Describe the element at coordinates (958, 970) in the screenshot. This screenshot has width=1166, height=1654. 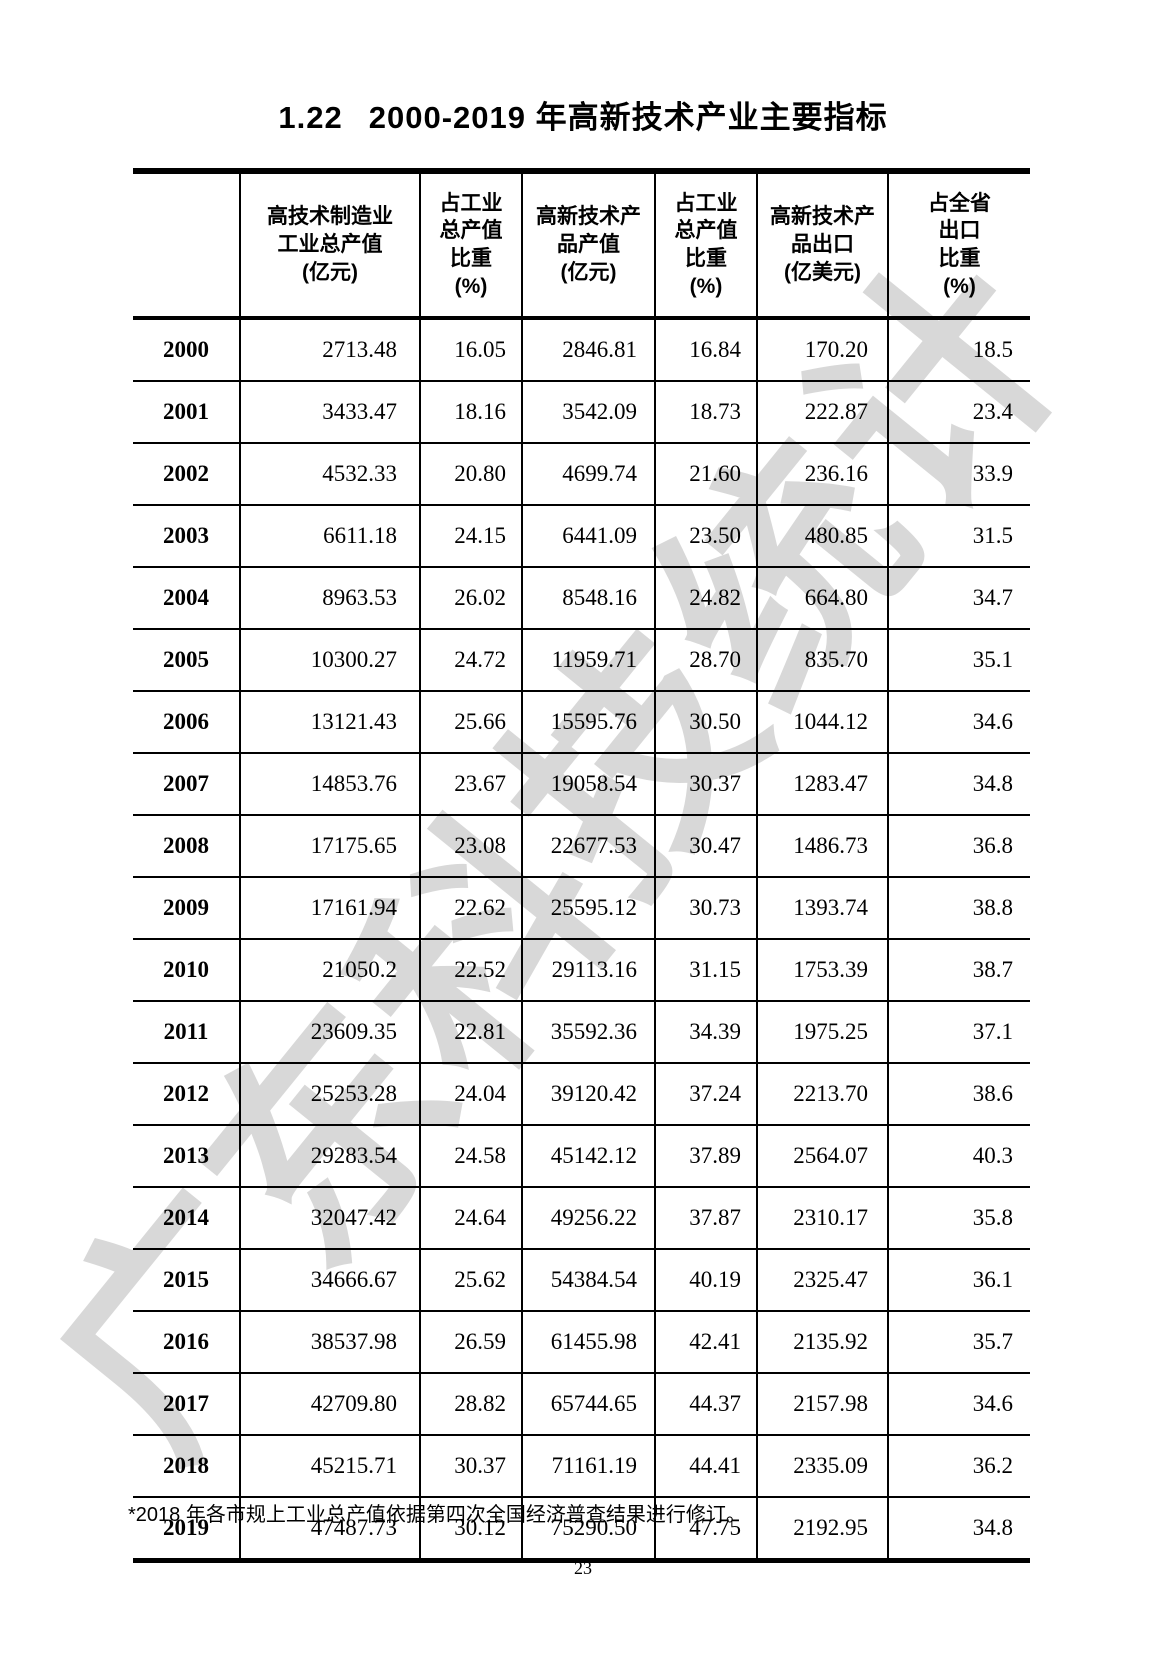
I see `value-cell: 38.7` at that location.